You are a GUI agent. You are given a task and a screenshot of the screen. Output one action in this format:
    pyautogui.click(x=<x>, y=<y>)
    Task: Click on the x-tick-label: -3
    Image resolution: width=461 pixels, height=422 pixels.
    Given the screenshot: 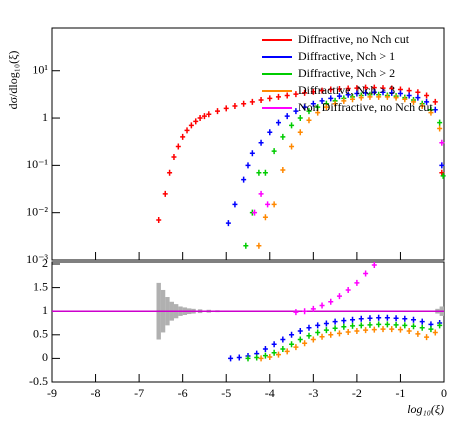 What is the action you would take?
    pyautogui.click(x=313, y=393)
    